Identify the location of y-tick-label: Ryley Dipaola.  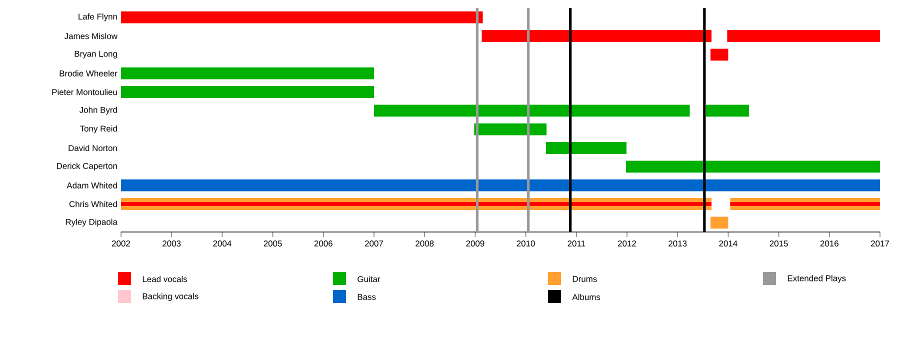
(92, 222).